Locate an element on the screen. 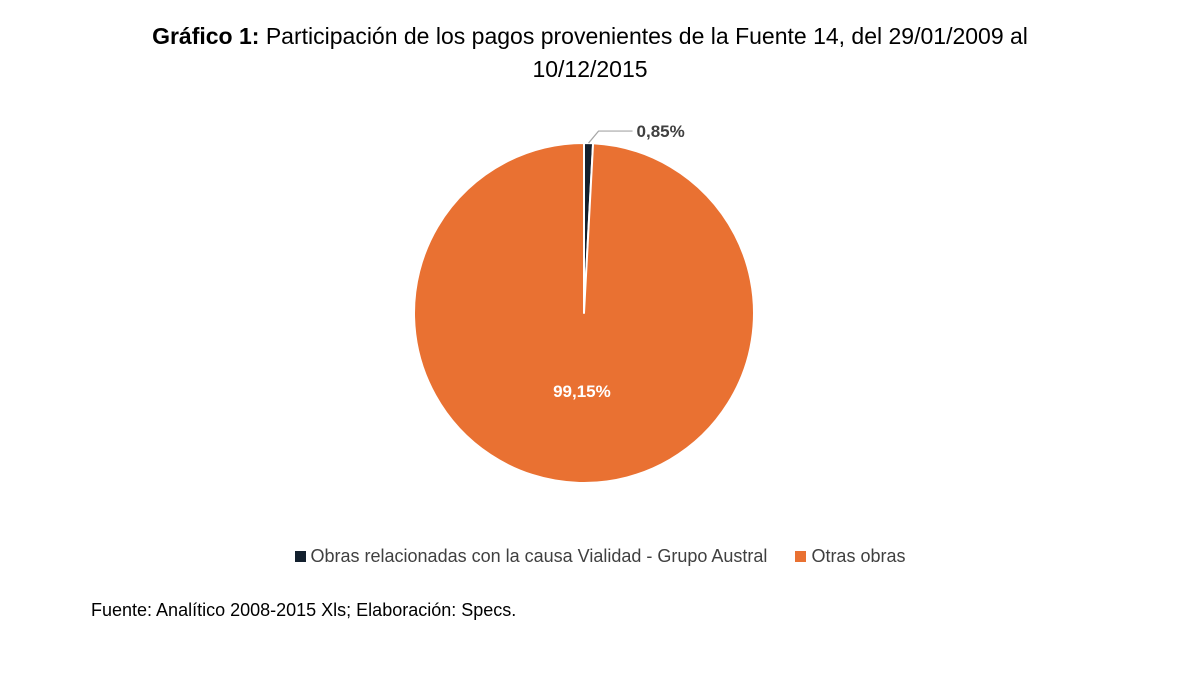 This screenshot has width=1200, height=679. legend-label-otras-obras: Otras obras is located at coordinates (858, 556).